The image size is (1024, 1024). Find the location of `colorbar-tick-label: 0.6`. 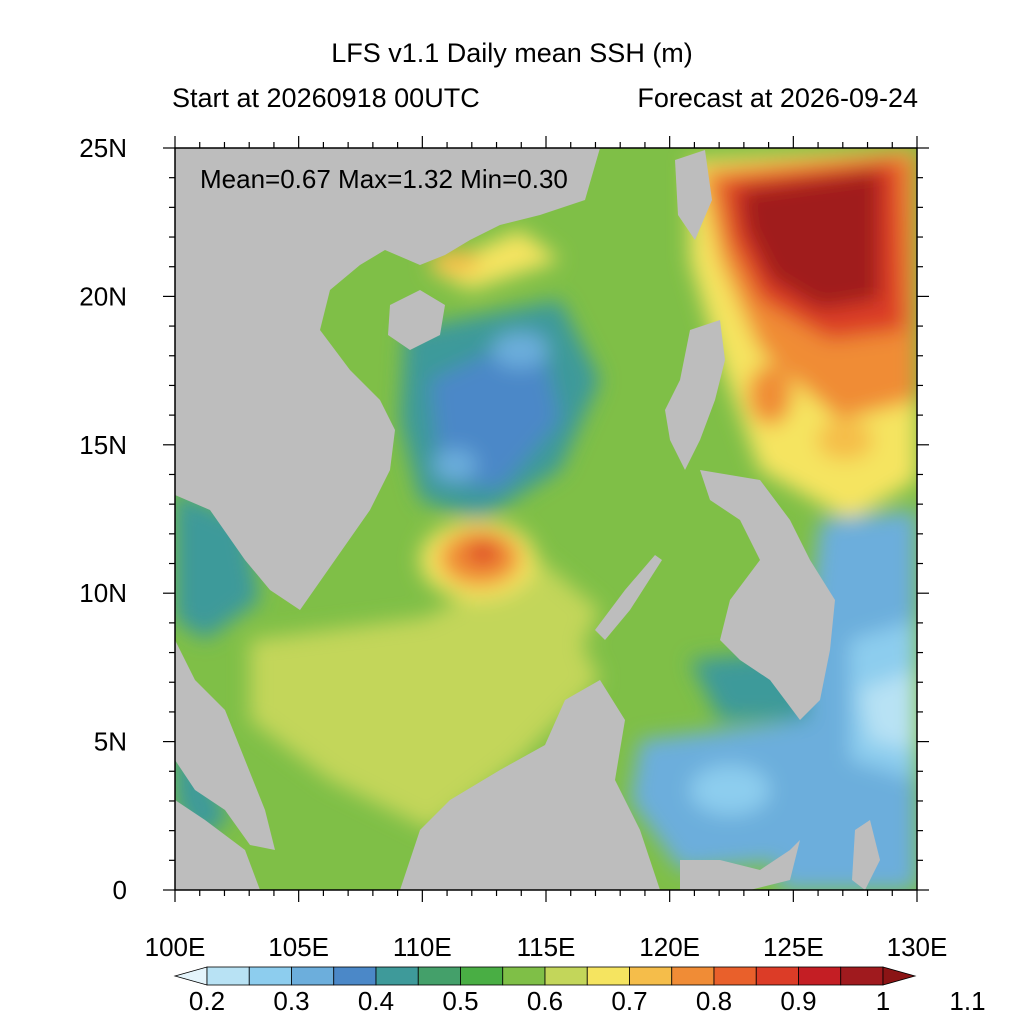

colorbar-tick-label: 0.6 is located at coordinates (545, 1001).